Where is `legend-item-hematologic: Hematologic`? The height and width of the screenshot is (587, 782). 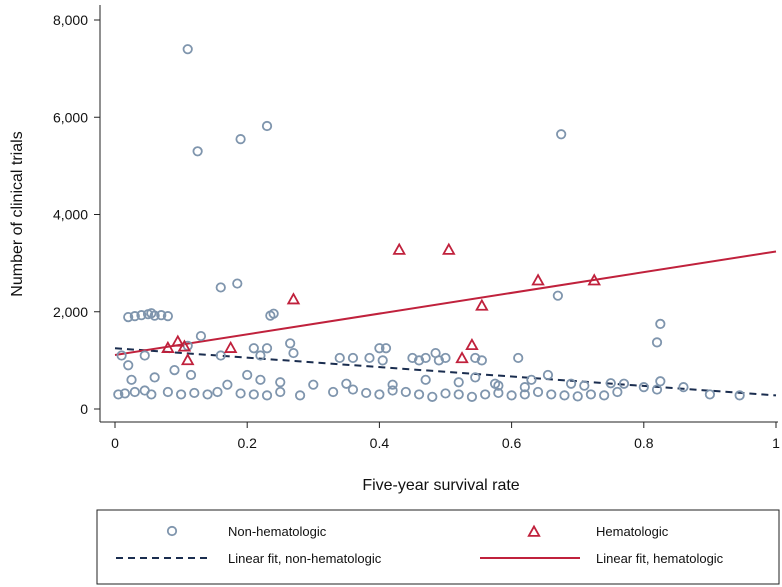 legend-item-hematologic: Hematologic is located at coordinates (598, 531).